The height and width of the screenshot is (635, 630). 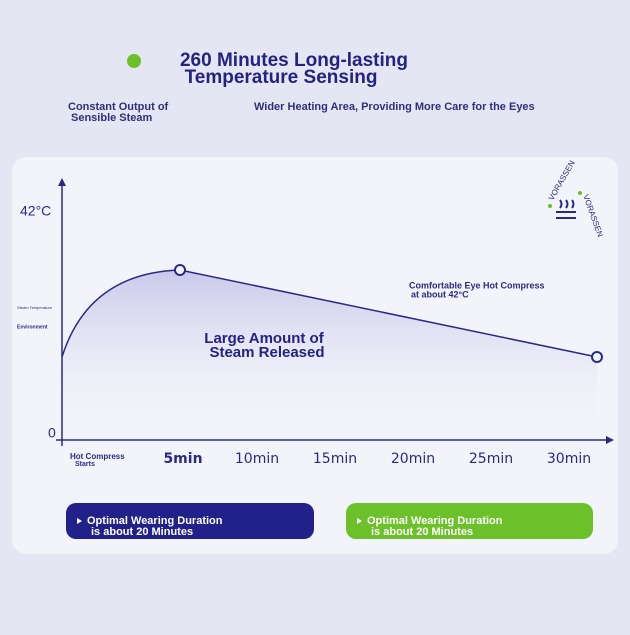 I want to click on y-label: 0, so click(x=52, y=433).